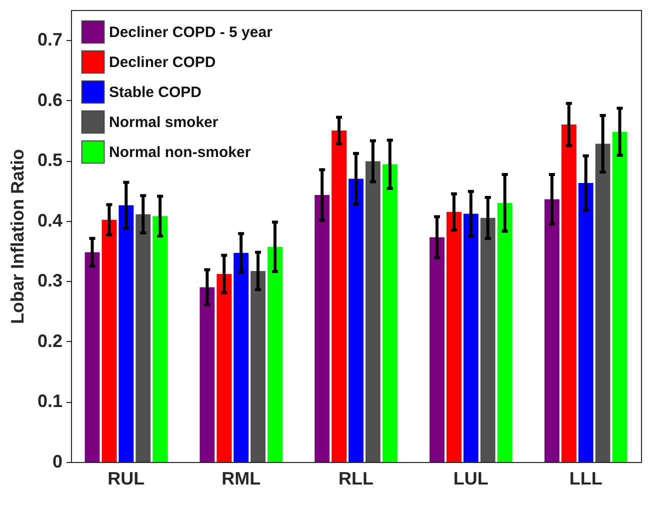 This screenshot has width=664, height=514. What do you see at coordinates (163, 122) in the screenshot?
I see `legend-label: Normal smoker` at bounding box center [163, 122].